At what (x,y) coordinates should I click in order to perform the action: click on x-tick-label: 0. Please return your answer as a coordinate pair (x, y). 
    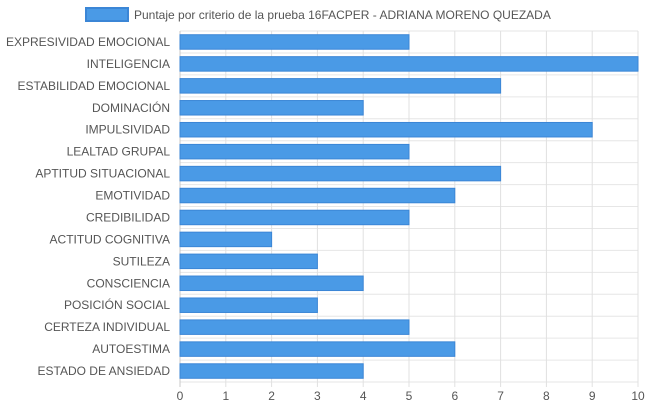
    Looking at the image, I should click on (180, 396).